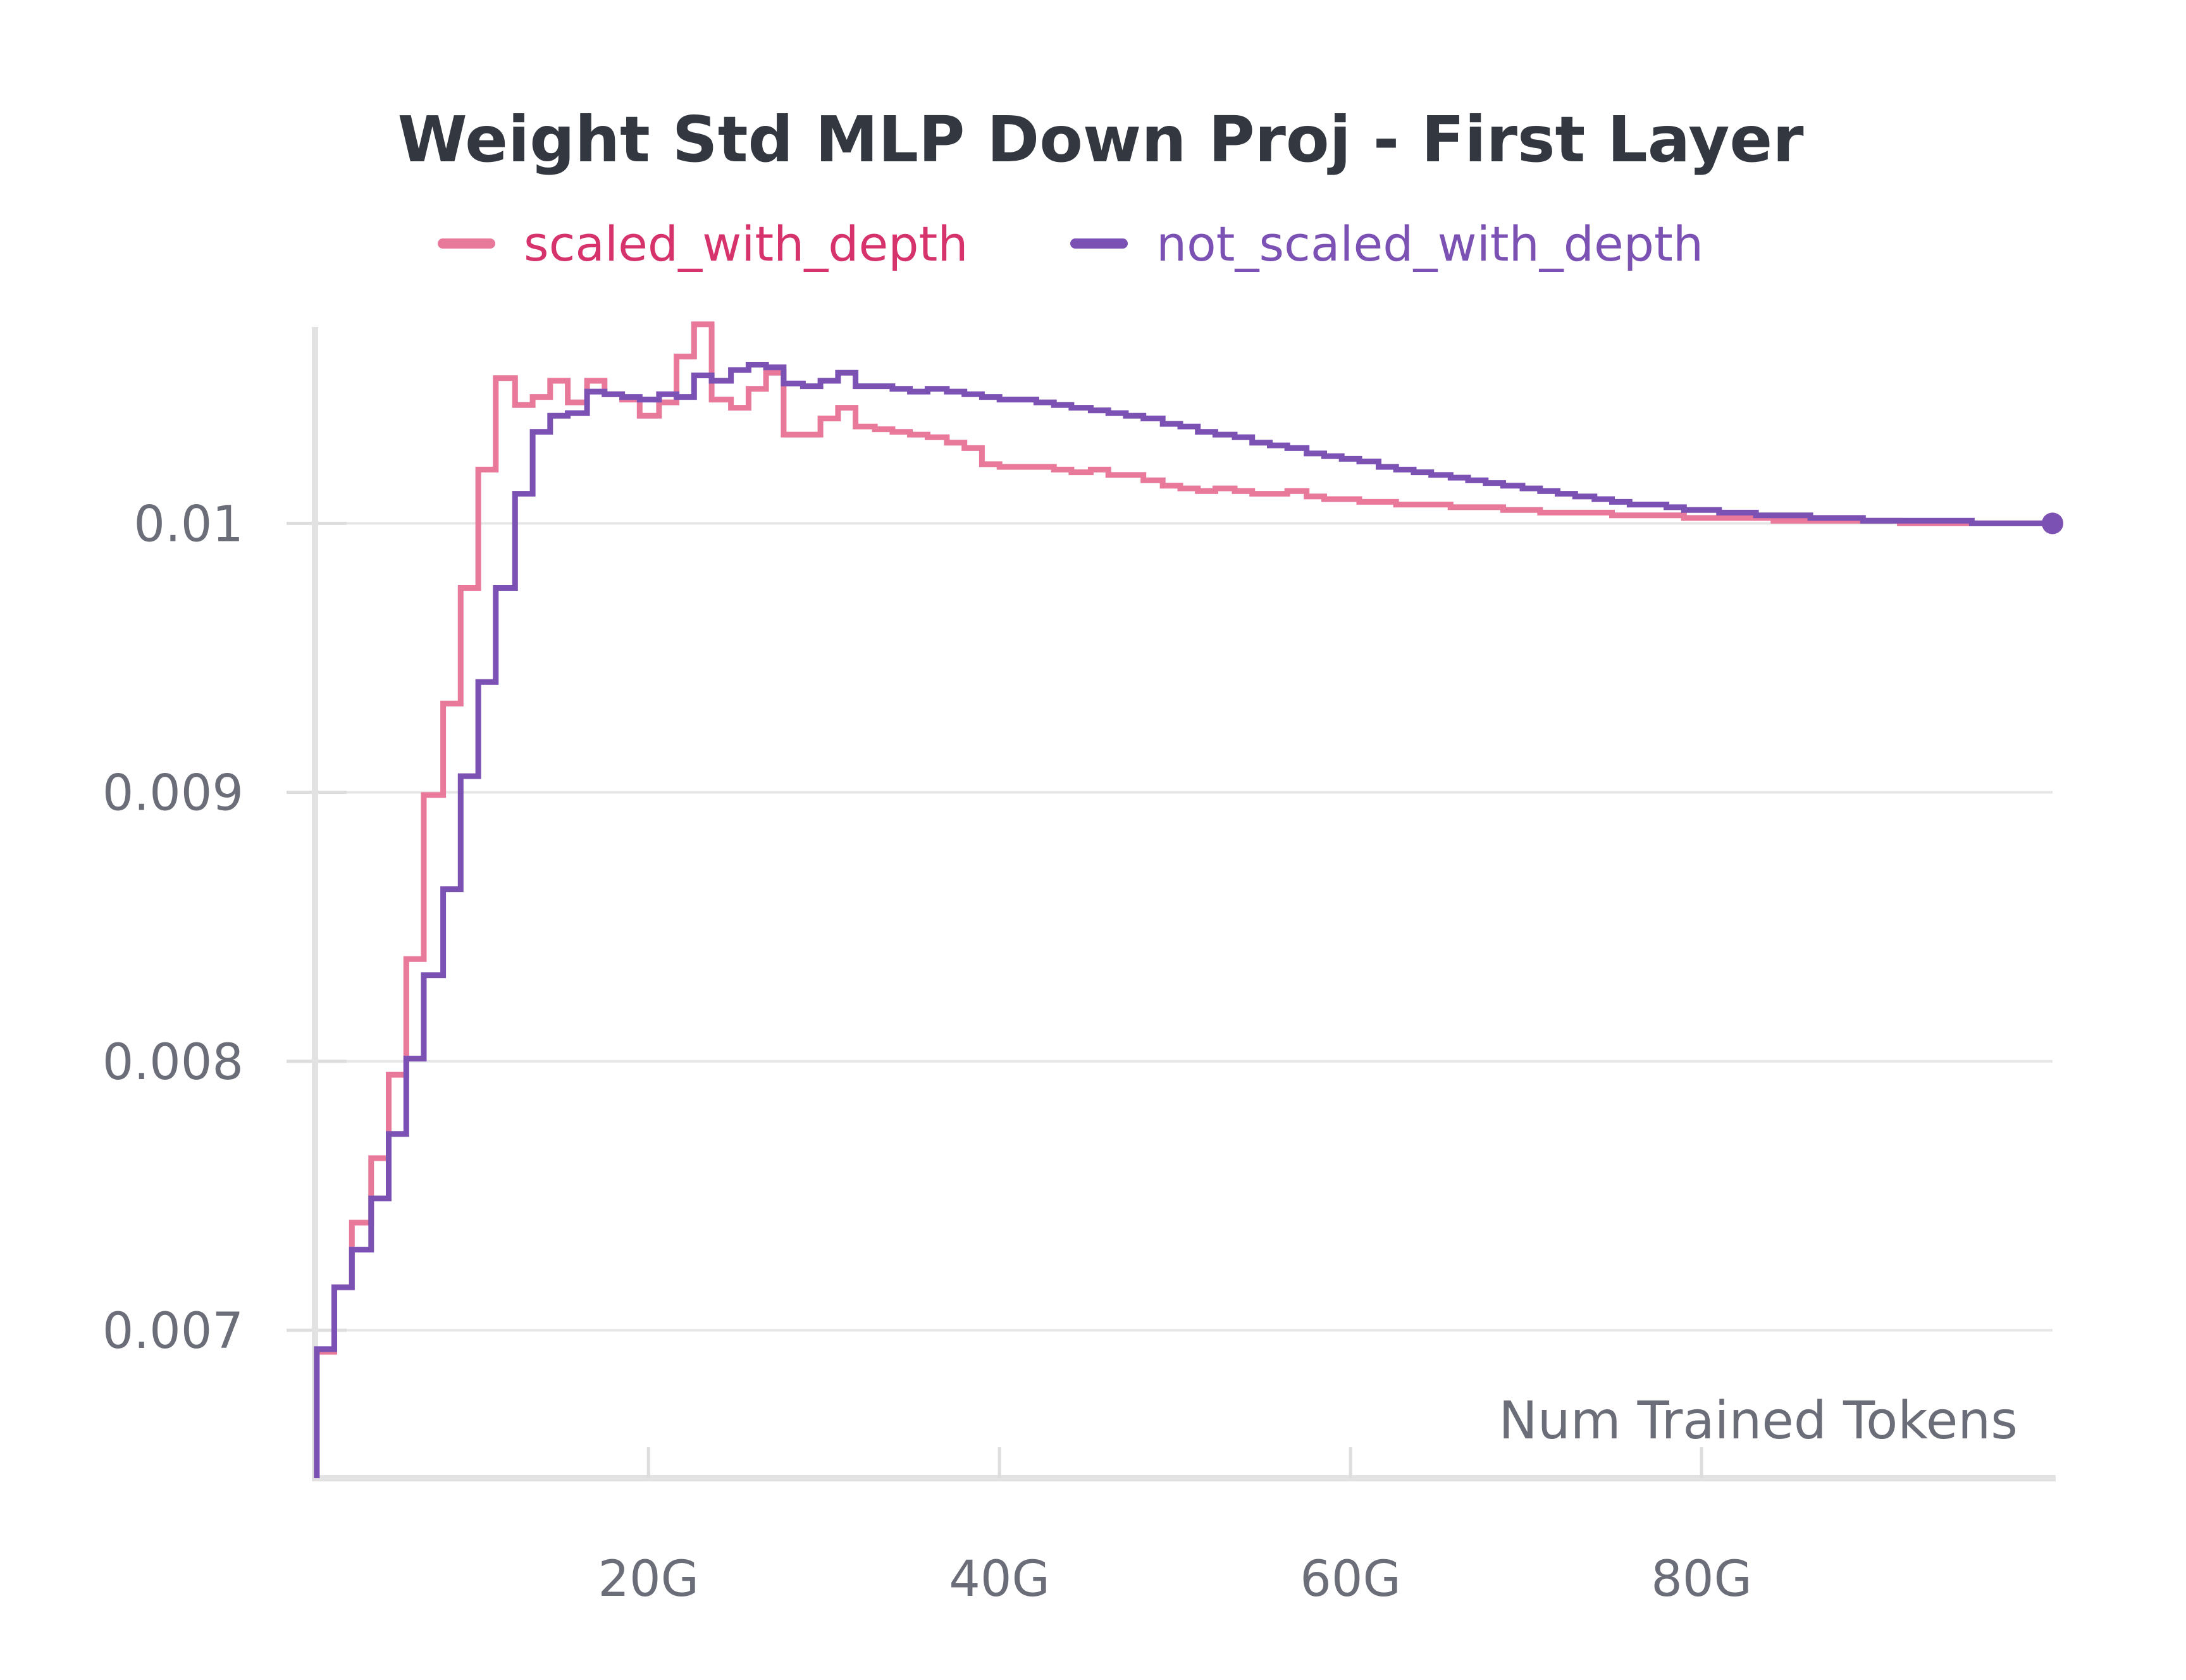 This screenshot has width=2186, height=1680. I want to click on legend: scaled_with_depth not_scaled_with_depth, so click(1070, 244).